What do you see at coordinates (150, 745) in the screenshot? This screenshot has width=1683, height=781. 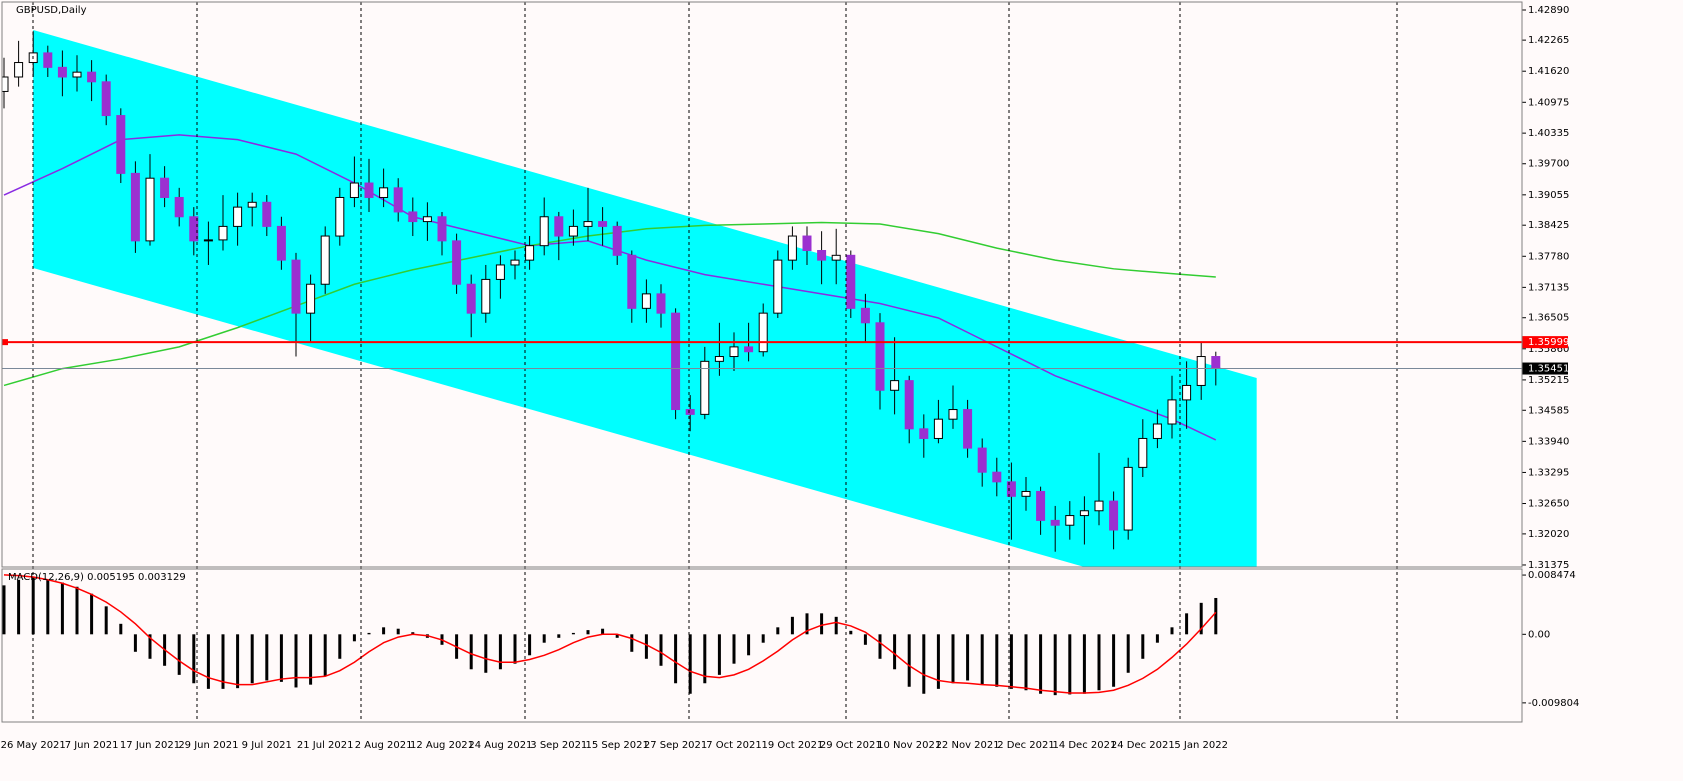 I see `x-tick-label: 17 Jun 2021` at bounding box center [150, 745].